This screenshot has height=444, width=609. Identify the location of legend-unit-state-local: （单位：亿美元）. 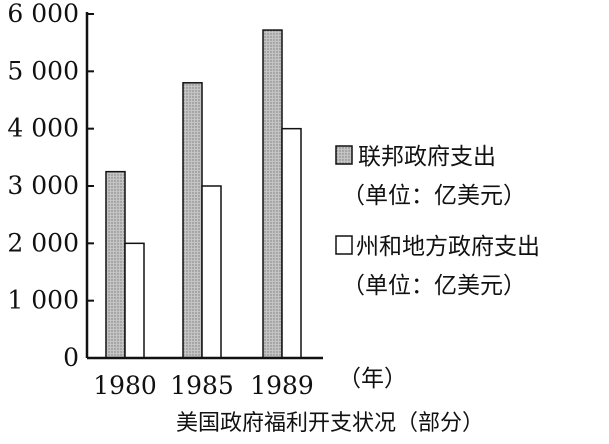
(434, 286).